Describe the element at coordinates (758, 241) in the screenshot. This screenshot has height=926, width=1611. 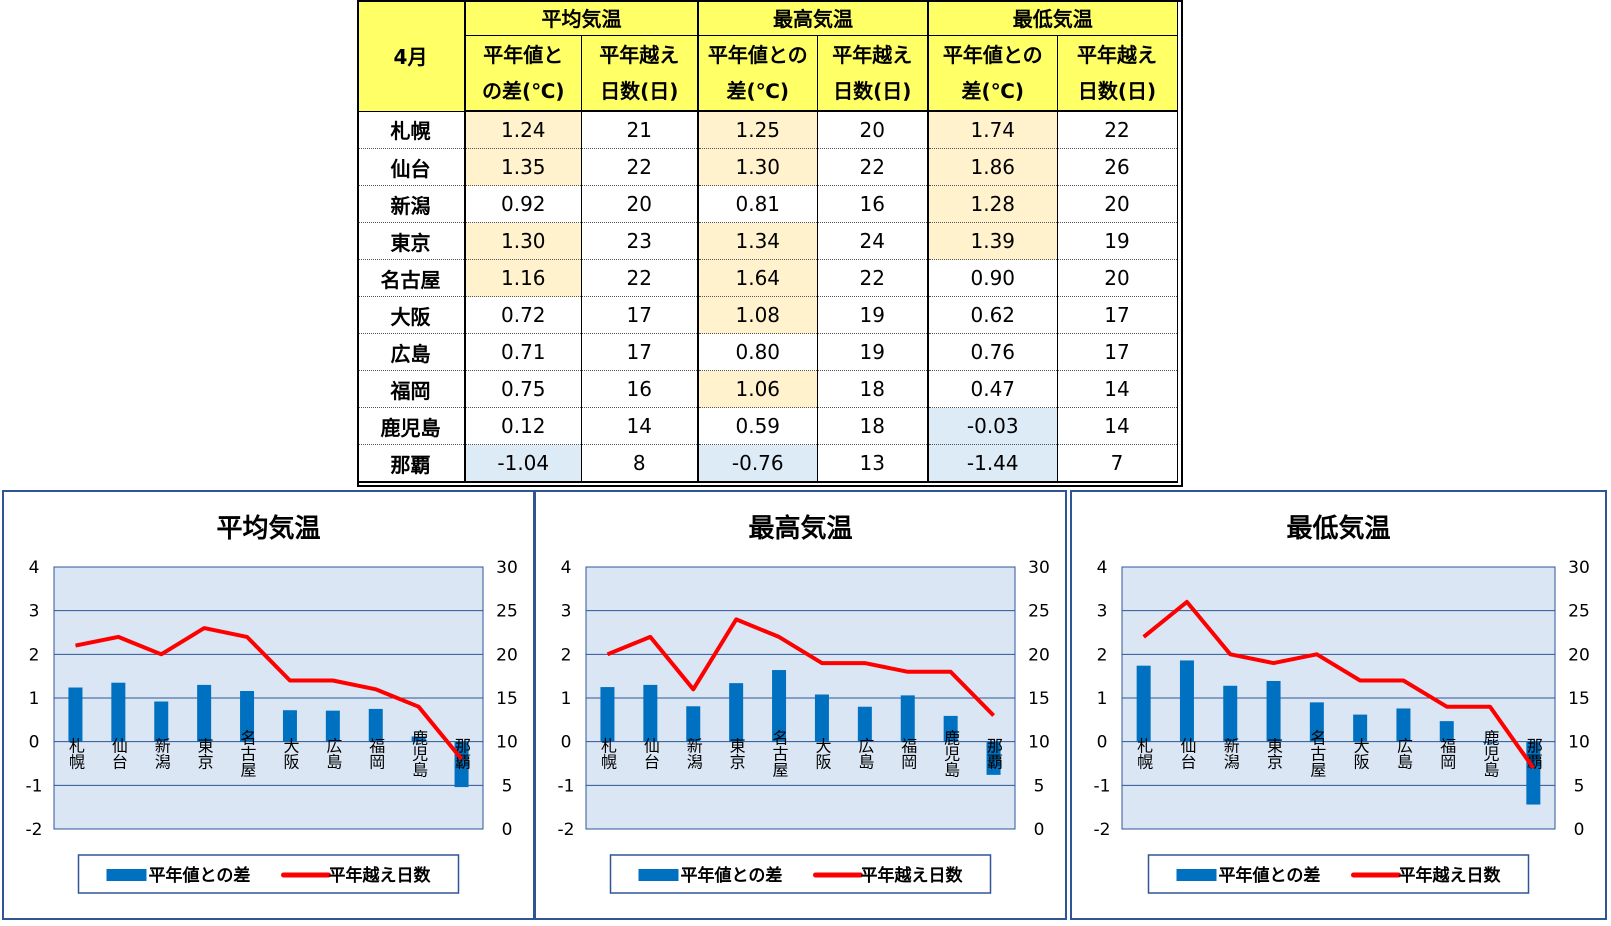
I see `diff-value-cell: 1.34` at that location.